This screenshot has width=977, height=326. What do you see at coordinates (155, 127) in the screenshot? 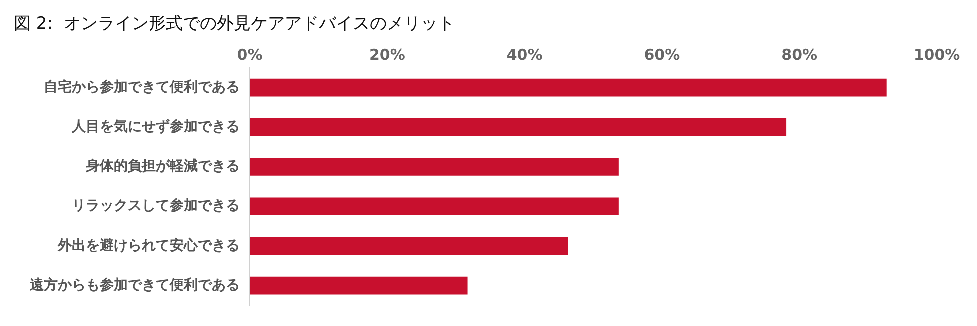
I see `y-tick-label: 人目を気にせず参加できる` at bounding box center [155, 127].